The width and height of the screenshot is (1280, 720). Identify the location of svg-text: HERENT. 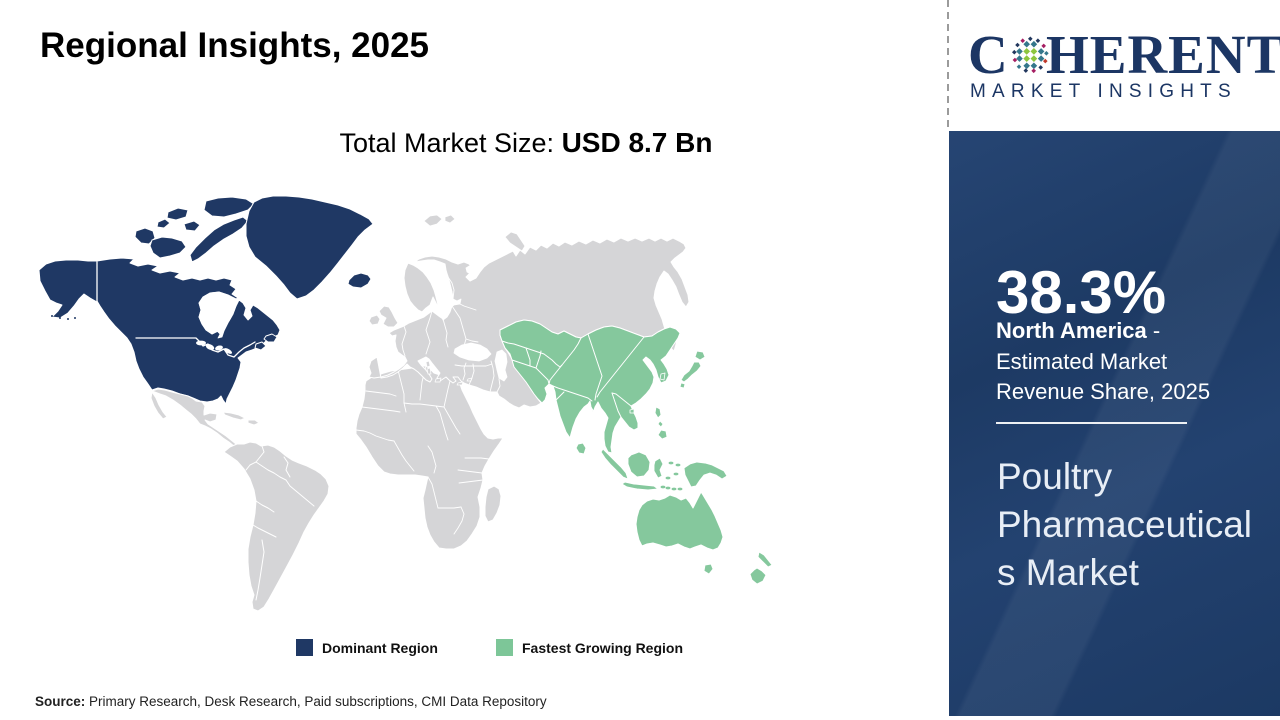
(1163, 54).